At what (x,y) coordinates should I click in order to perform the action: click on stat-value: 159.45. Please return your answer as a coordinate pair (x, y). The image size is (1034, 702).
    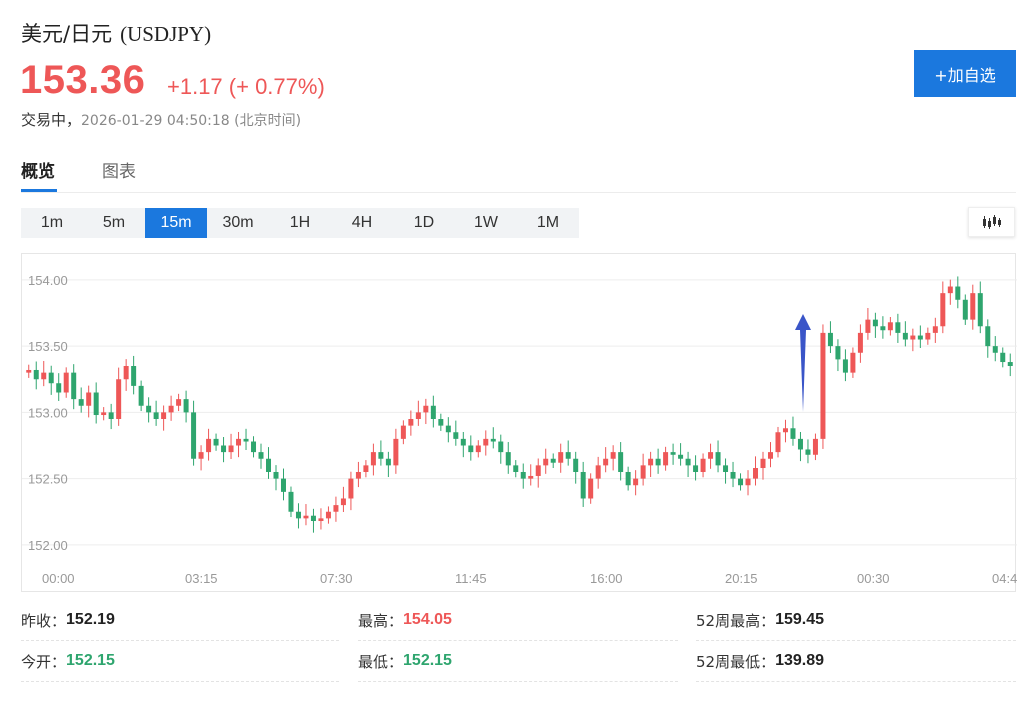
    Looking at the image, I should click on (800, 619).